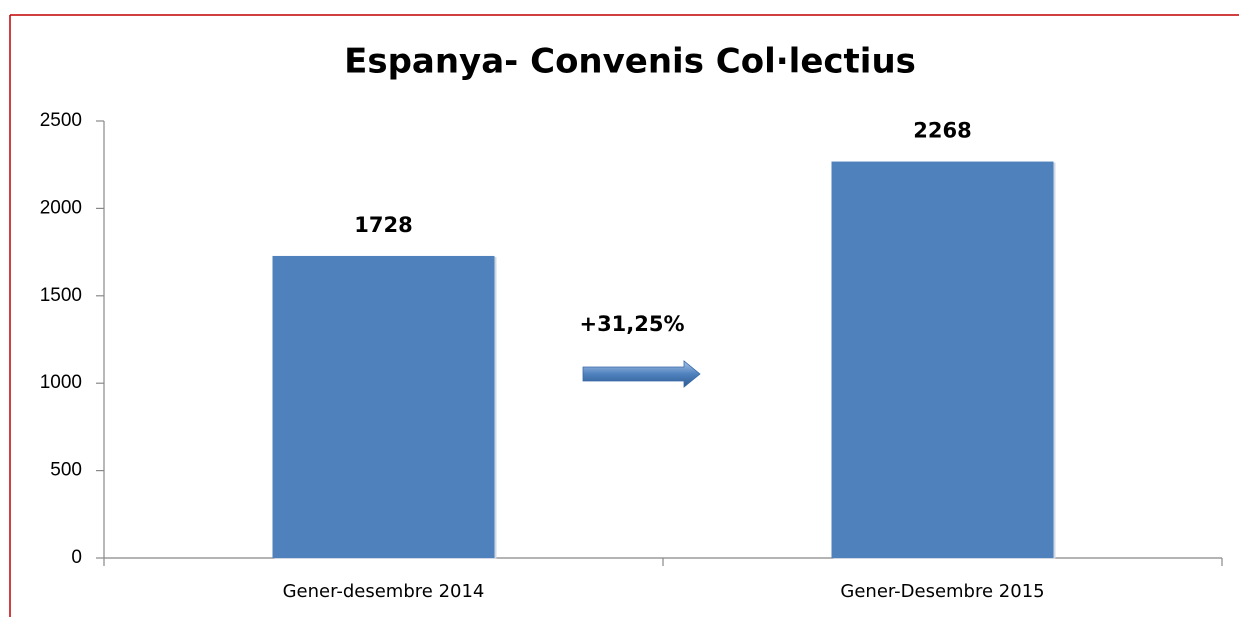 Image resolution: width=1239 pixels, height=617 pixels. I want to click on y-tick-label: 1000, so click(61, 382).